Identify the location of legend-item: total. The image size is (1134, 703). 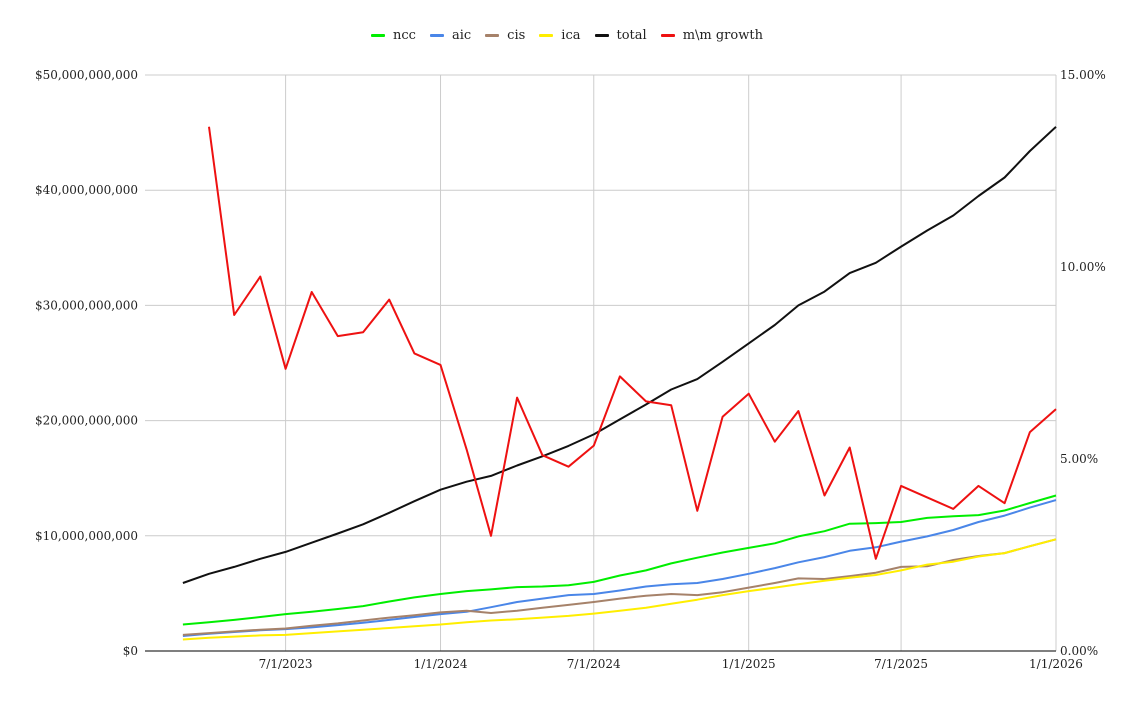
(620, 35).